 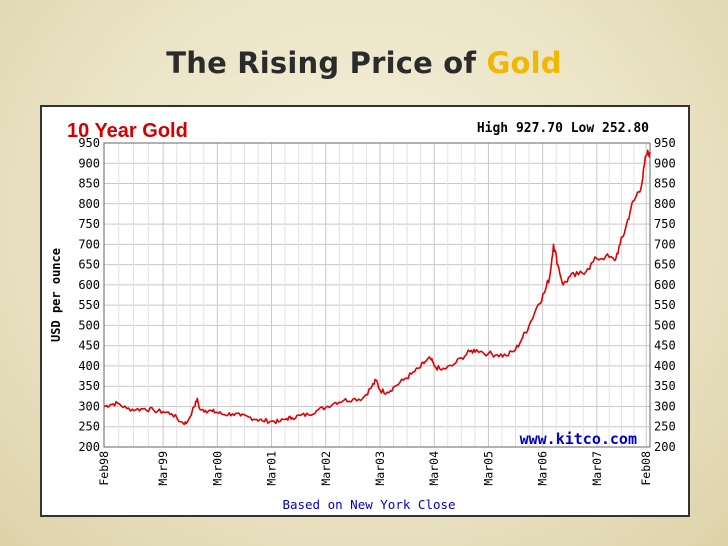 I want to click on y-tick-label-right: 900, so click(x=665, y=163).